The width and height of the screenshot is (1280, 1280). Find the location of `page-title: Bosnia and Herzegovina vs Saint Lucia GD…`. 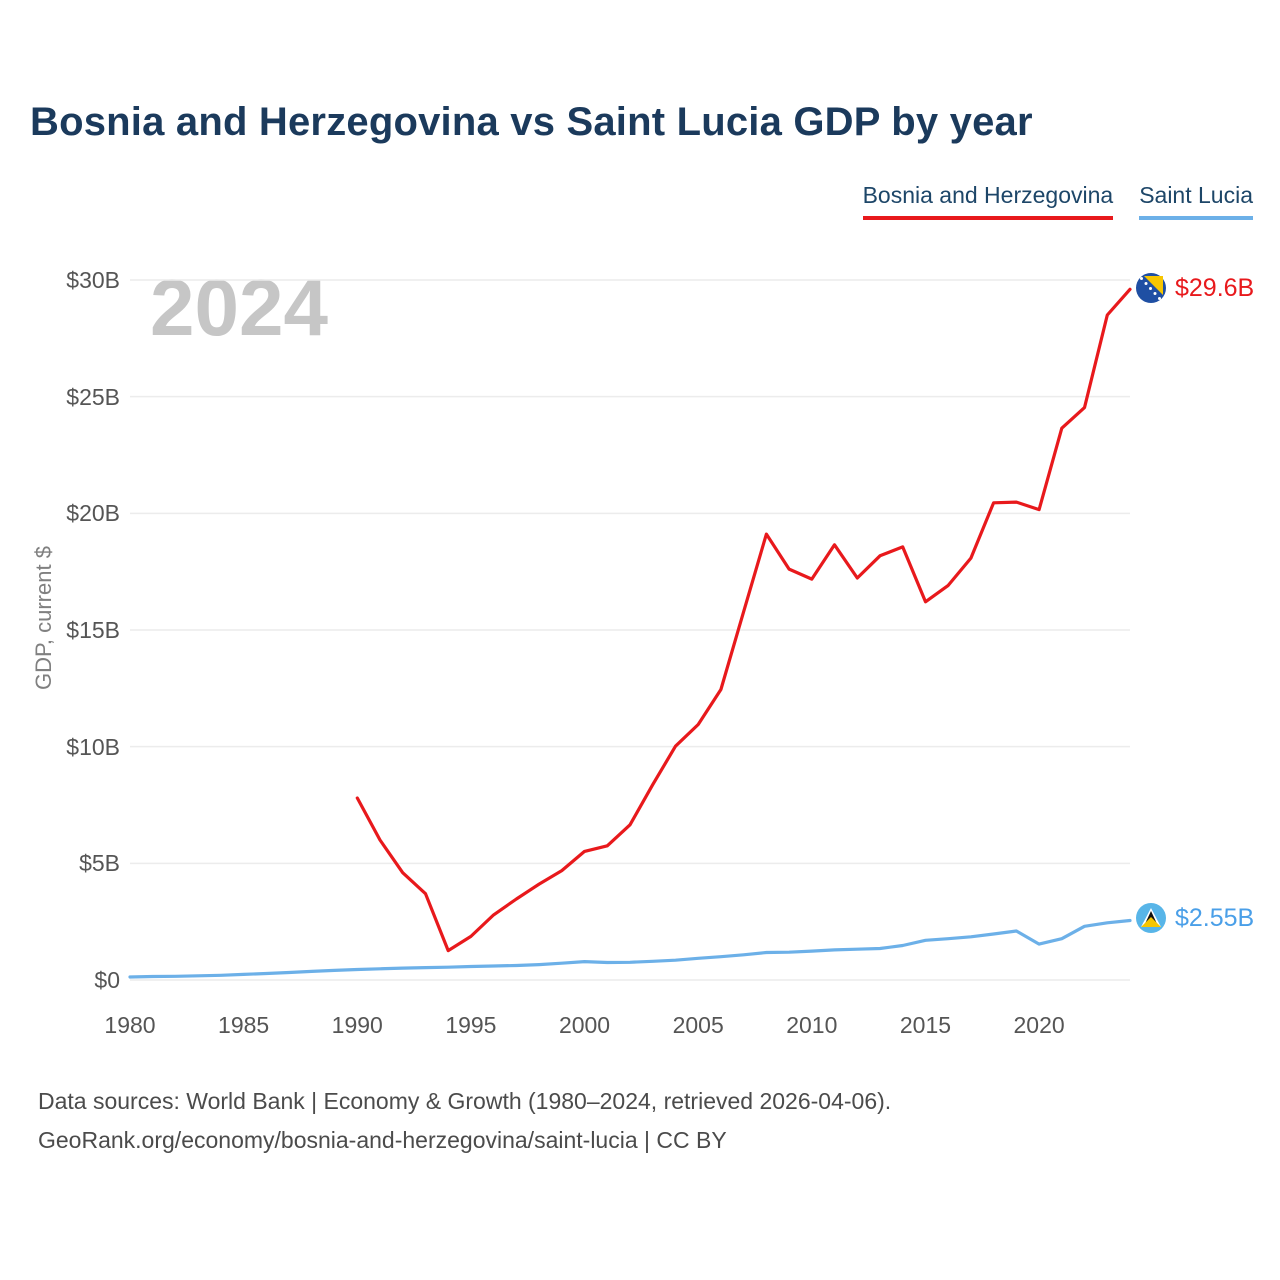

page-title: Bosnia and Herzegovina vs Saint Lucia GD… is located at coordinates (531, 122).